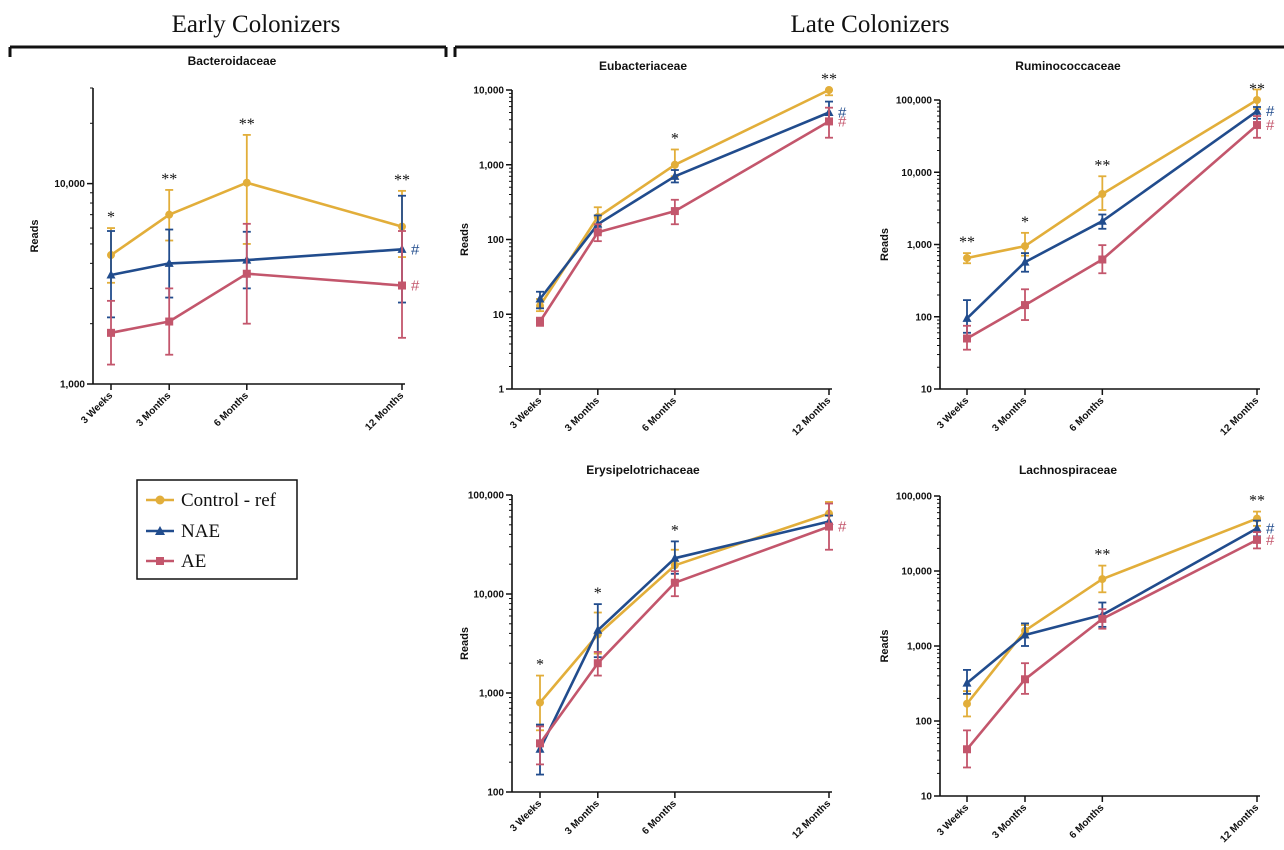 Image resolution: width=1284 pixels, height=850 pixels. I want to click on eubacteriaceae-y-tick-label: 1, so click(501, 390).